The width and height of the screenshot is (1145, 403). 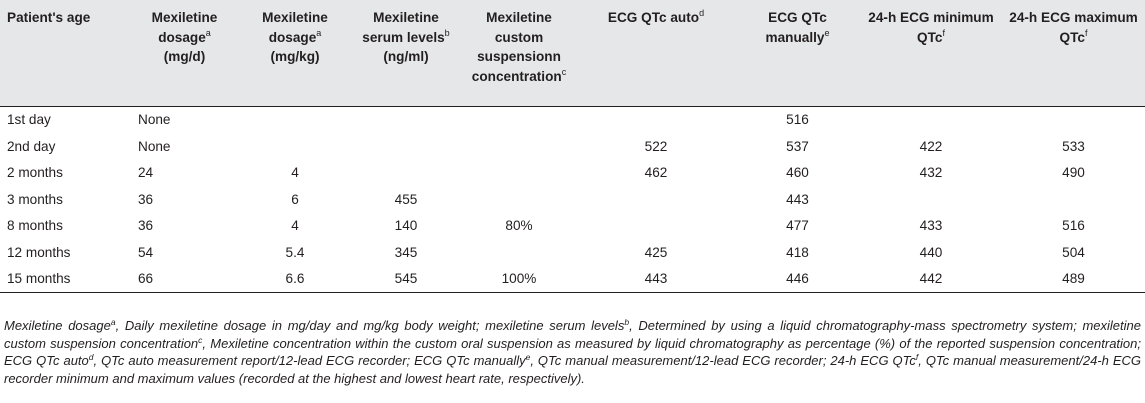 What do you see at coordinates (1073, 146) in the screenshot?
I see `cell-24h-max: 533` at bounding box center [1073, 146].